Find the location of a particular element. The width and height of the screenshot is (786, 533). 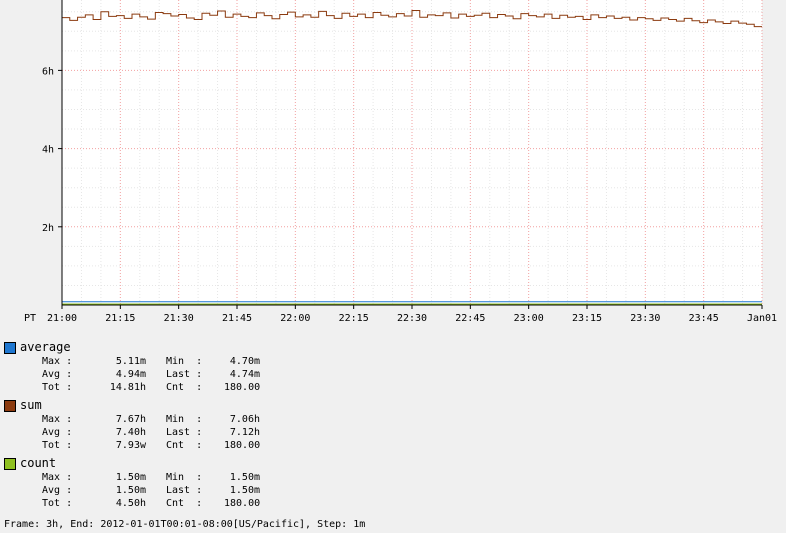

timezone-label: PT is located at coordinates (30, 318).